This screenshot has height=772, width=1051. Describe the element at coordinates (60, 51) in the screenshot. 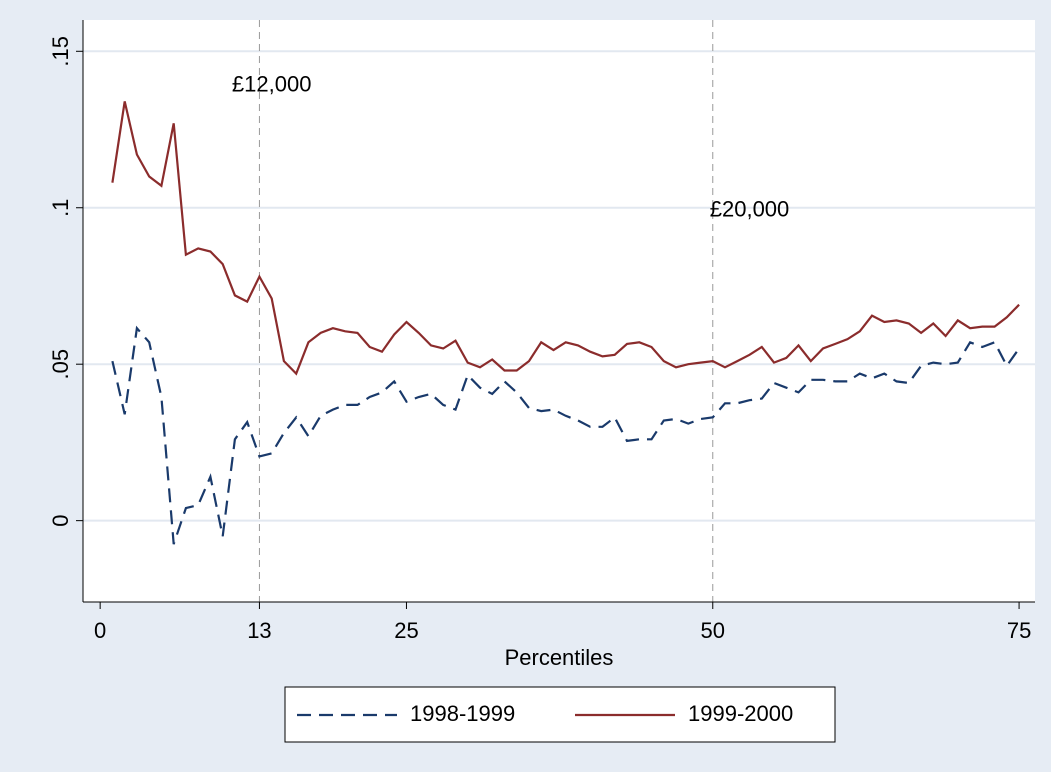

I see `y-tick-label: .15` at that location.